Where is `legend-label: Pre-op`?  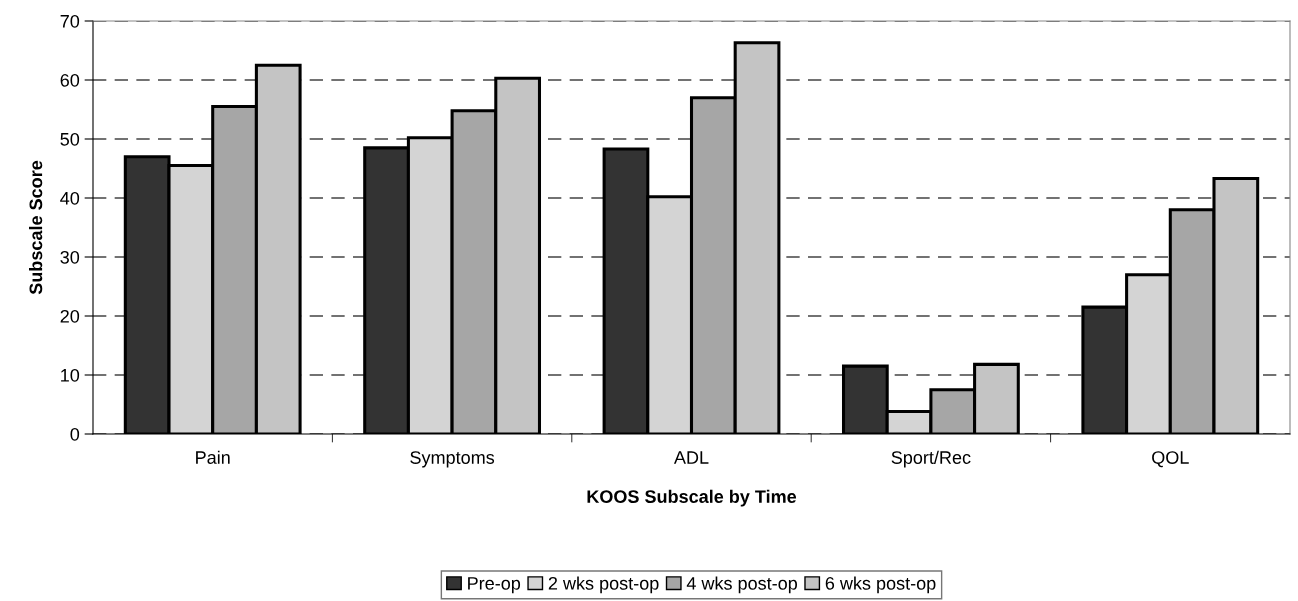
legend-label: Pre-op is located at coordinates (494, 585).